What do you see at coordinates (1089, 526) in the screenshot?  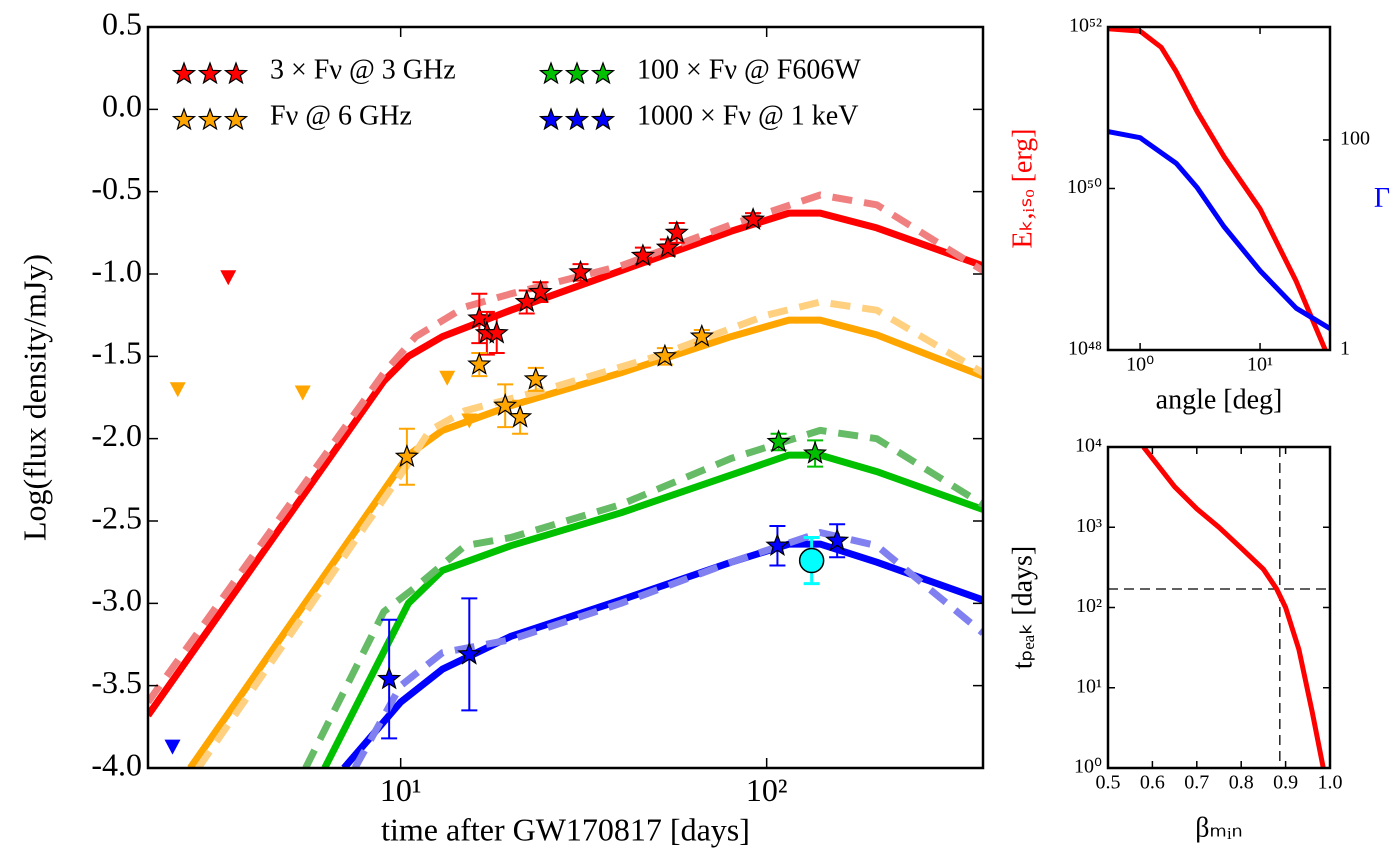 I see `y-tick-label: 10³` at bounding box center [1089, 526].